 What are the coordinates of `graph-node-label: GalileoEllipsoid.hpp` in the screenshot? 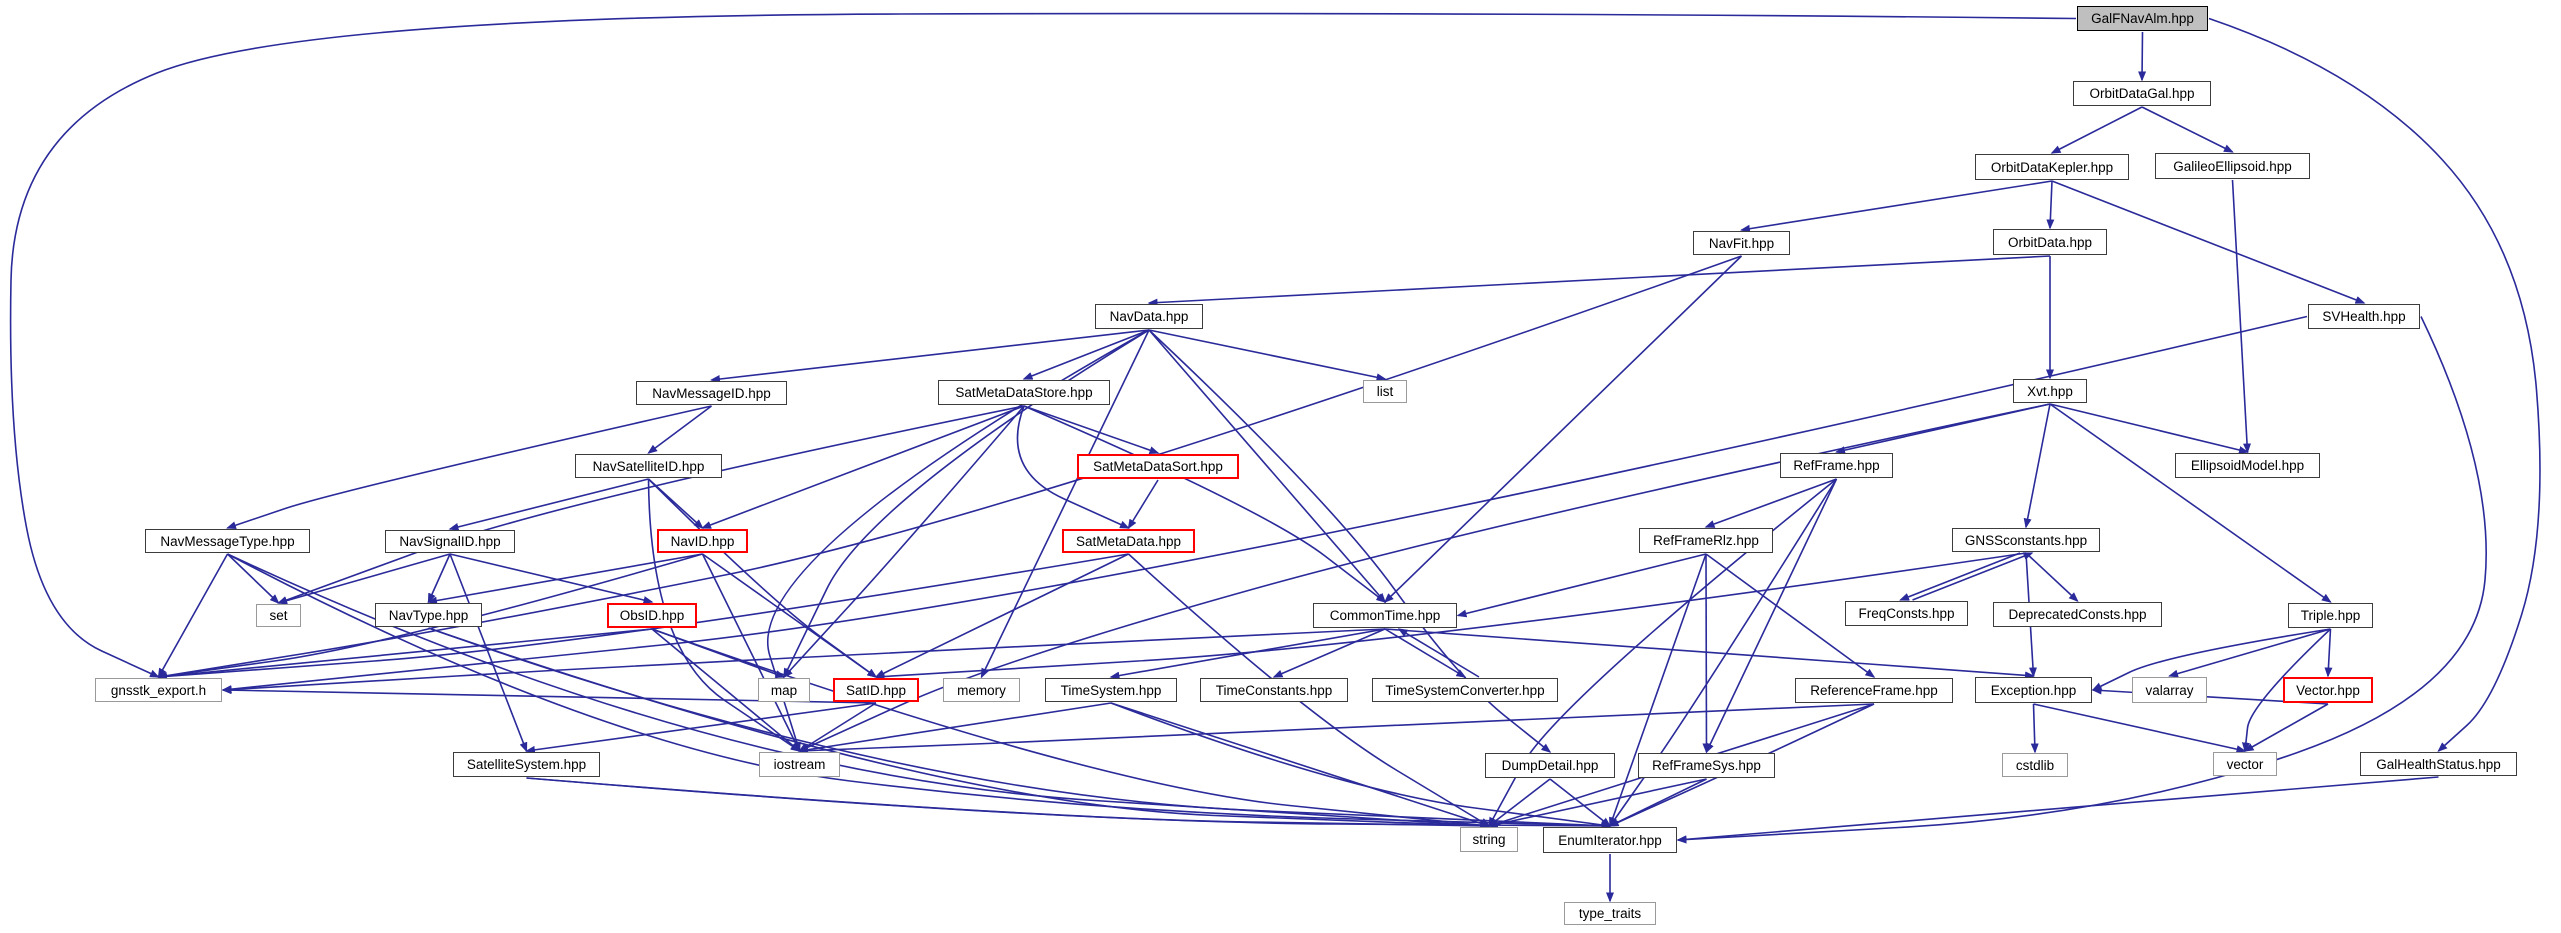 It's located at (2232, 166).